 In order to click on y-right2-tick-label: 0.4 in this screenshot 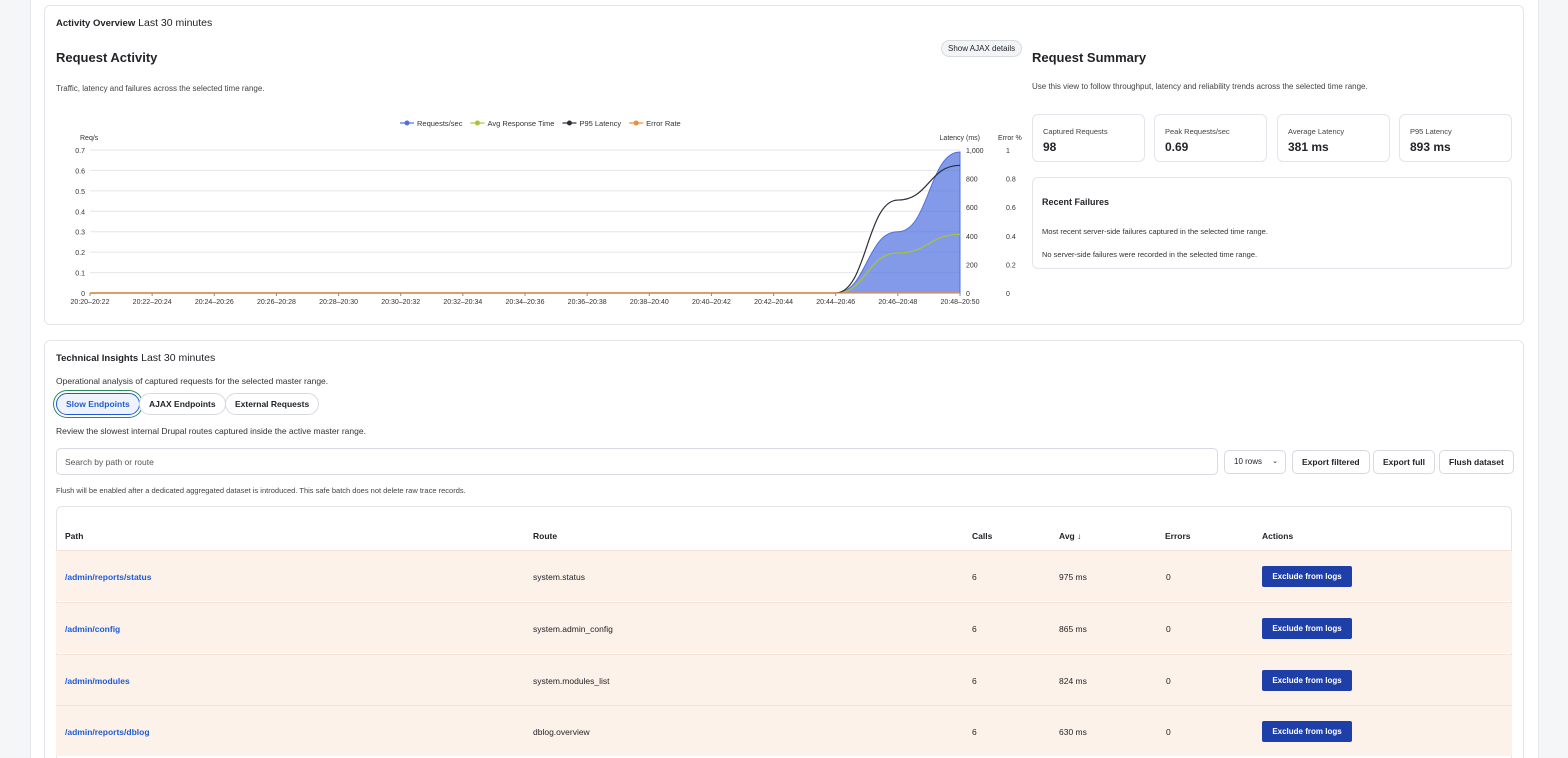, I will do `click(1011, 237)`.